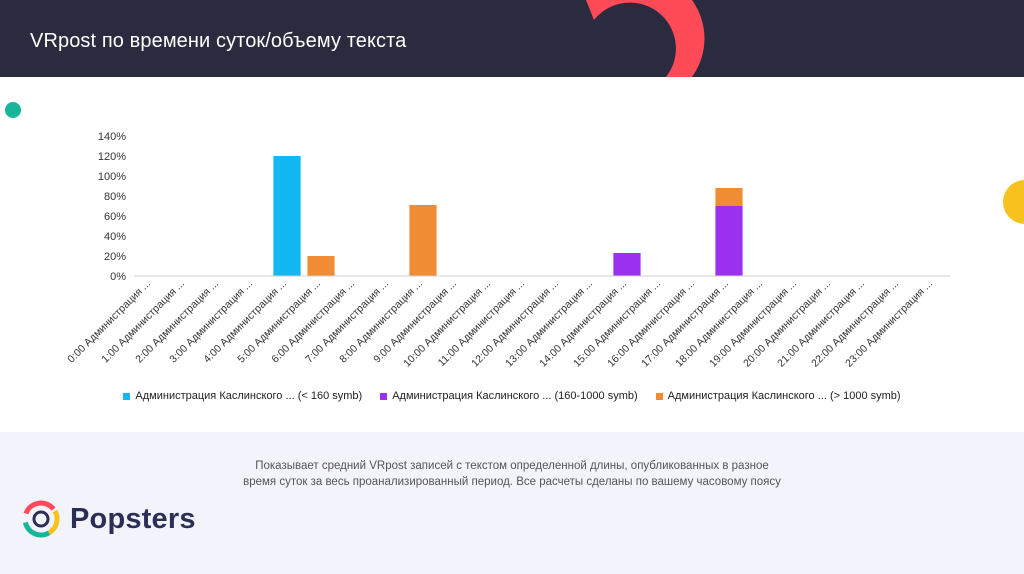 This screenshot has width=1024, height=574. What do you see at coordinates (645, 38) in the screenshot?
I see `decorative-arc-icon` at bounding box center [645, 38].